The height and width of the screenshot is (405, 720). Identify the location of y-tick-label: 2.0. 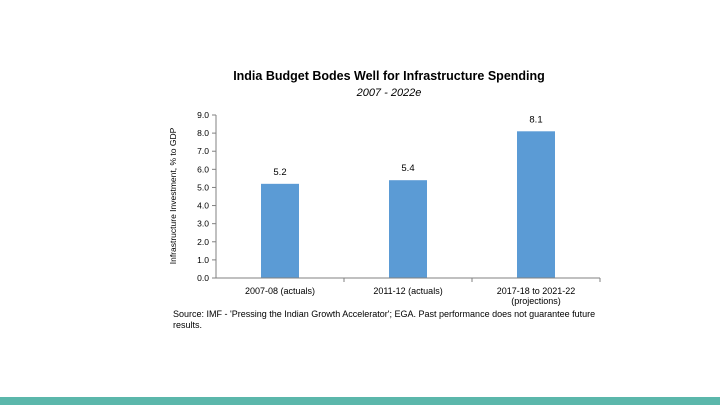
(203, 242).